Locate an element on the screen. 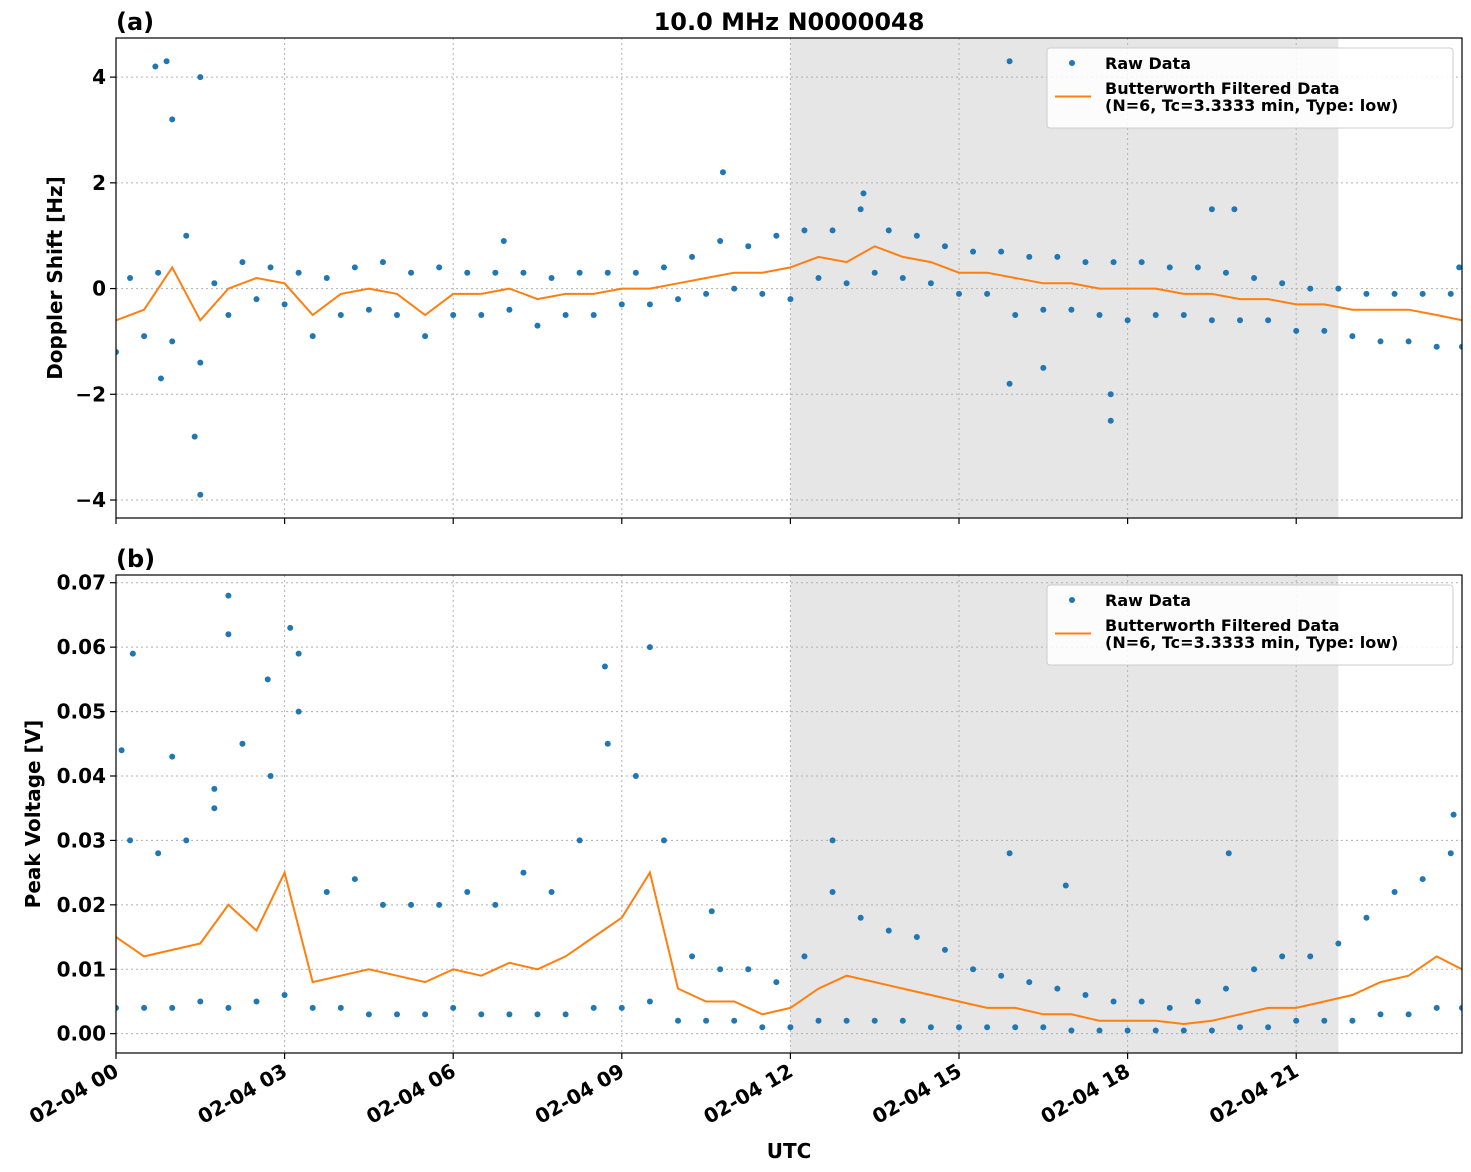  y-tick-label: 0.00 is located at coordinates (81, 1034).